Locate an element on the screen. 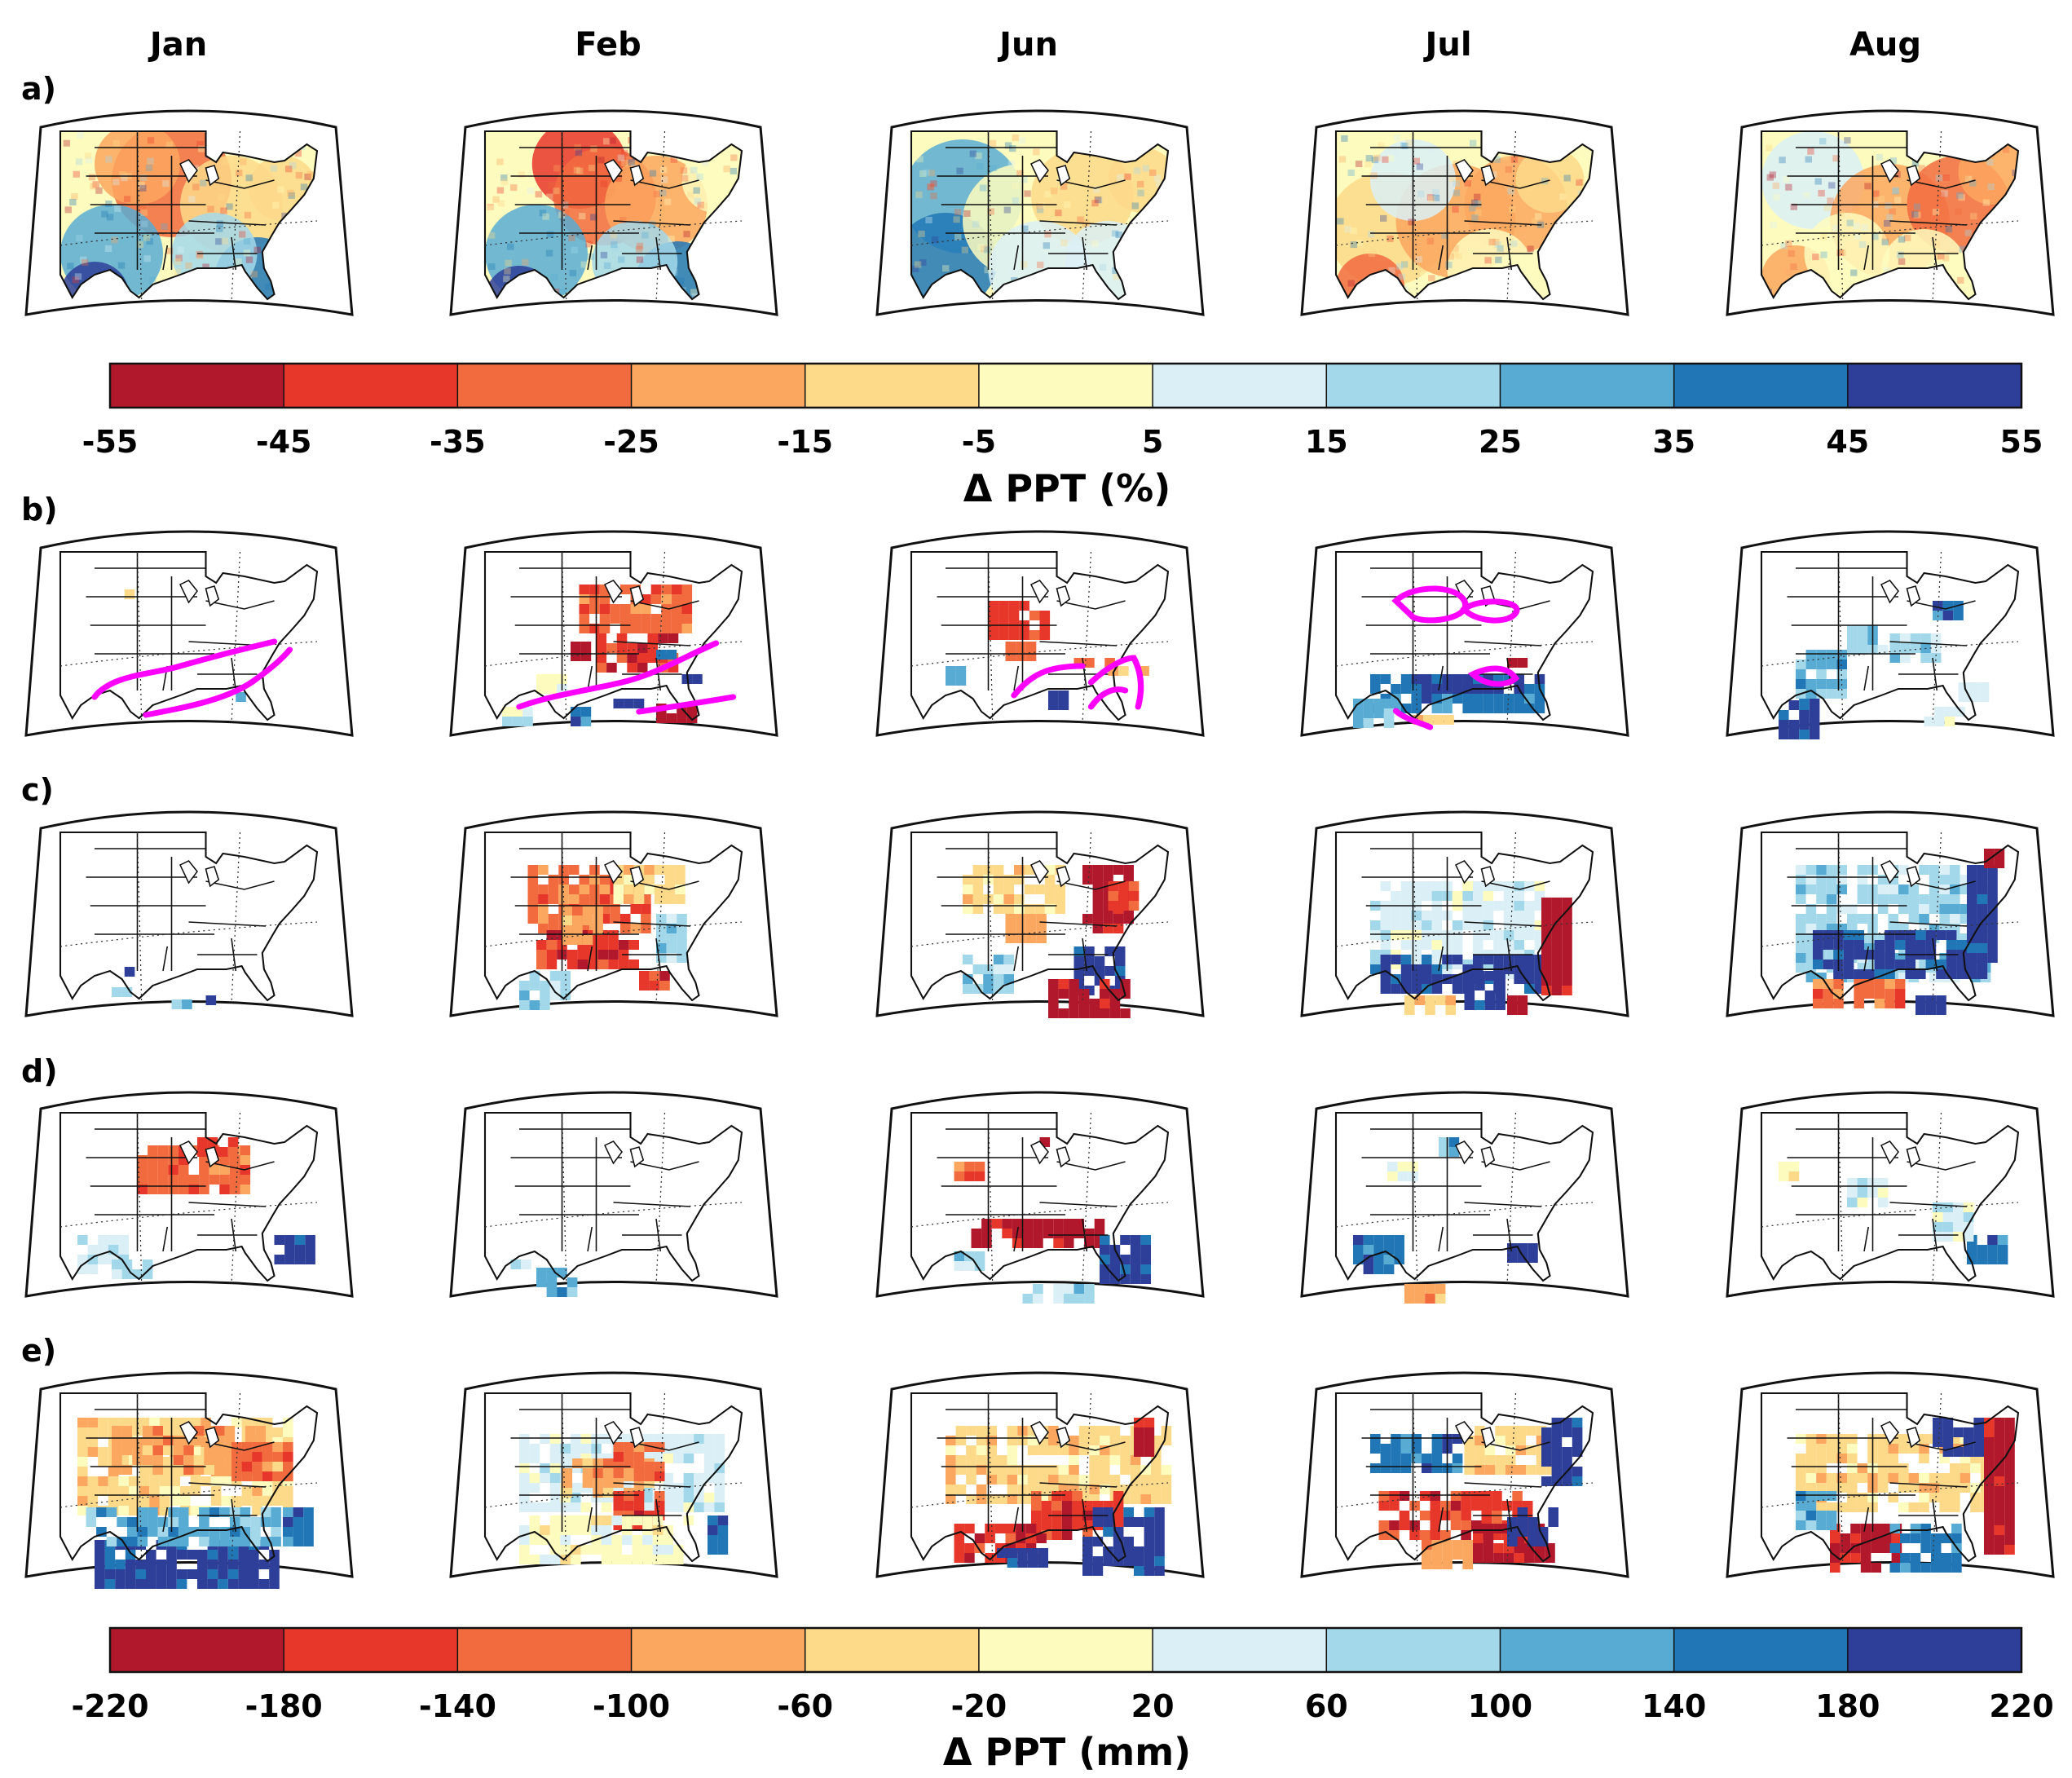  map-frame is located at coordinates (1464, 1194).